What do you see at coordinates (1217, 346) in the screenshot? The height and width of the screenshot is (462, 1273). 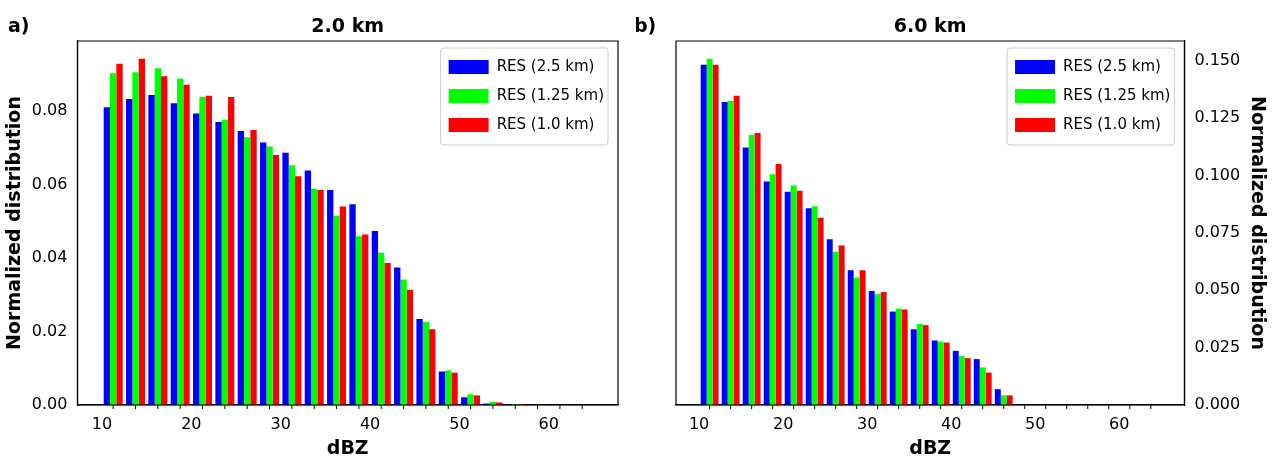 I see `y2-tick-label: 0.025` at bounding box center [1217, 346].